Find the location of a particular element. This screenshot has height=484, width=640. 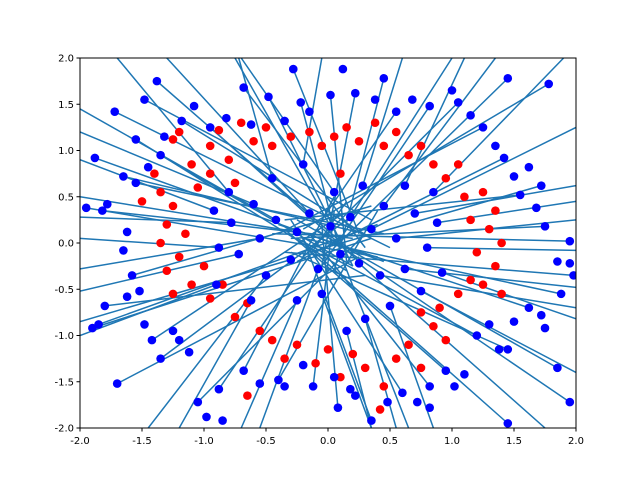

y-tick-label: -1.0 is located at coordinates (64, 336).